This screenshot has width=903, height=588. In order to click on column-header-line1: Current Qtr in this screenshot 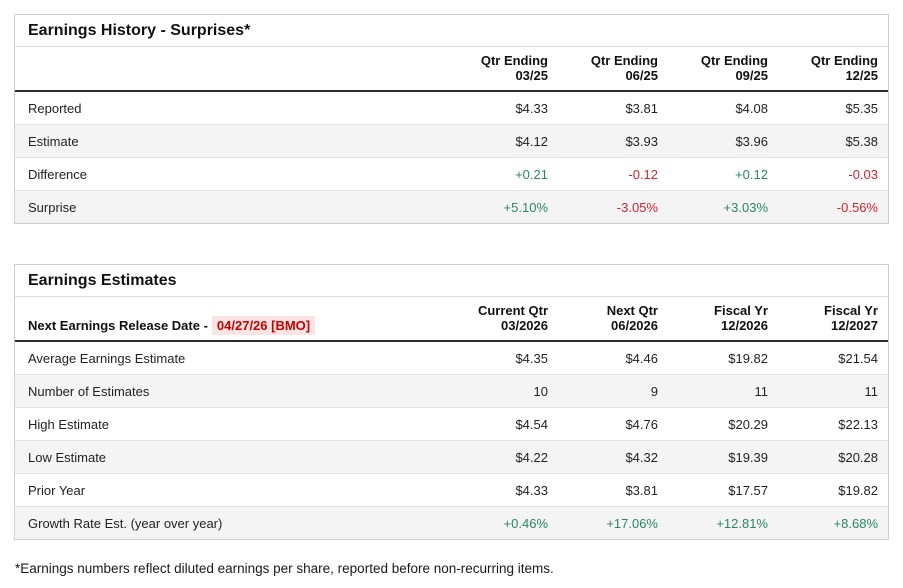, I will do `click(512, 310)`.